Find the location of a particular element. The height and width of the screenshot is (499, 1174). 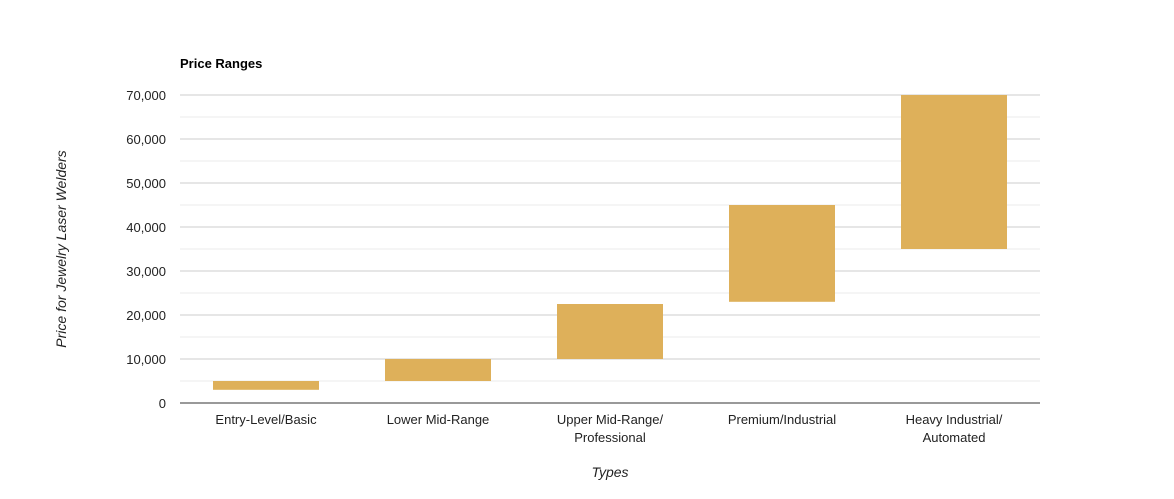

x-tick-label: Lower Mid-Range is located at coordinates (438, 419).